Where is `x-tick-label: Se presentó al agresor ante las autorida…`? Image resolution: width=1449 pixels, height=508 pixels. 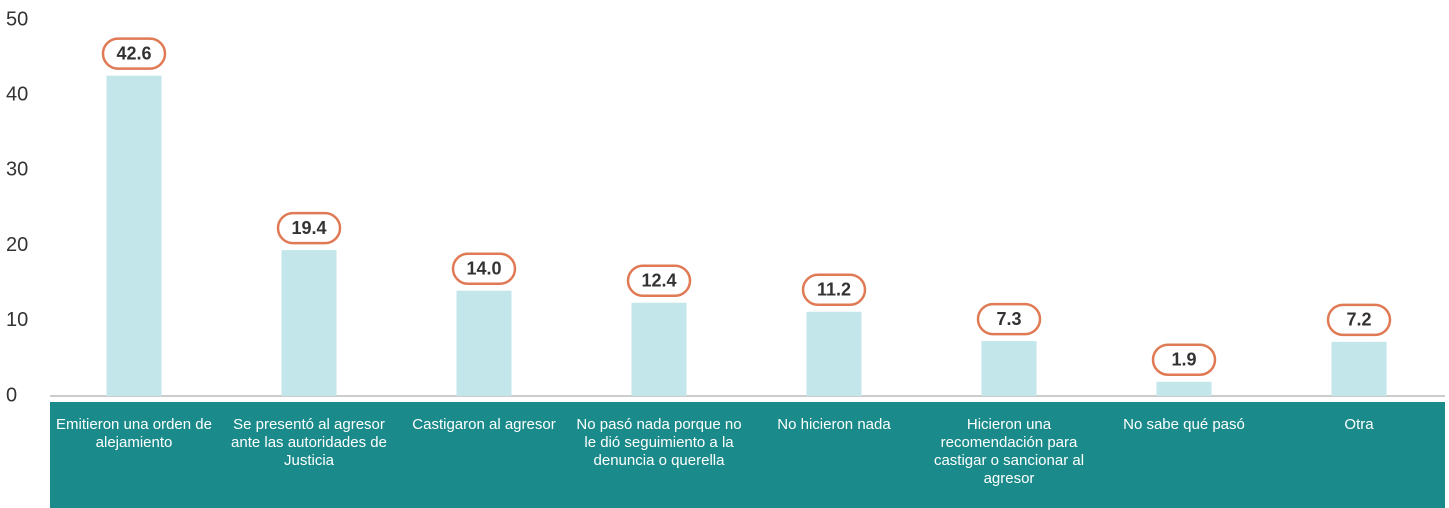
x-tick-label: Se presentó al agresor ante las autorida… is located at coordinates (309, 442).